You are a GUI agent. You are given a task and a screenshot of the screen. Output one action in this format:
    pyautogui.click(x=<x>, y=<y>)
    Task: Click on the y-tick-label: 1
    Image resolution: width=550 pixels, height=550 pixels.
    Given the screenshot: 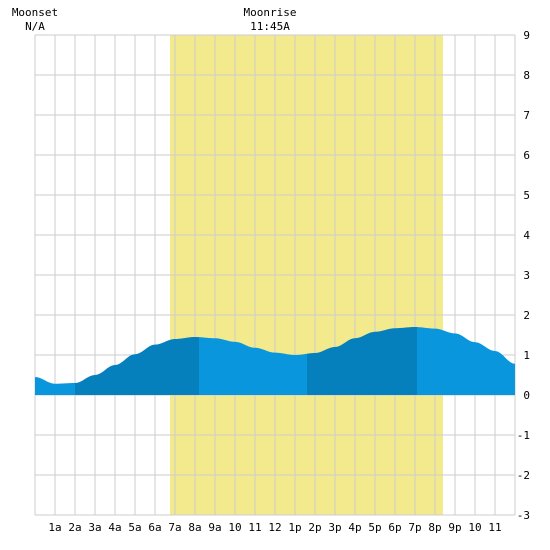 What is the action you would take?
    pyautogui.click(x=526, y=355)
    